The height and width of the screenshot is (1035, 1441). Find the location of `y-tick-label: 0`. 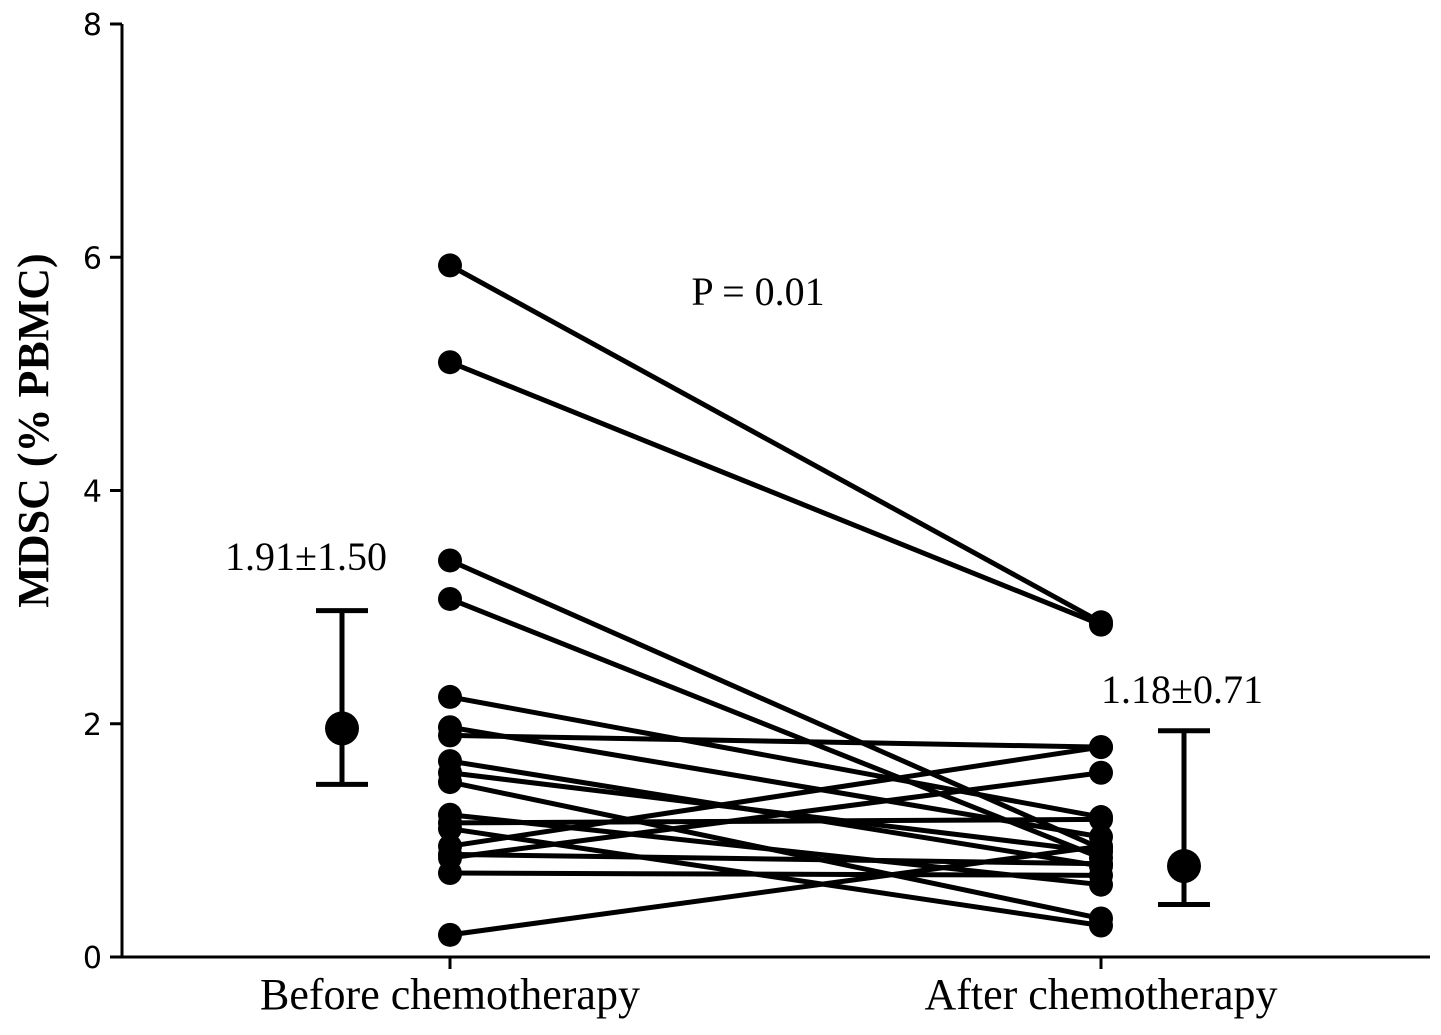

y-tick-label: 0 is located at coordinates (92, 958).